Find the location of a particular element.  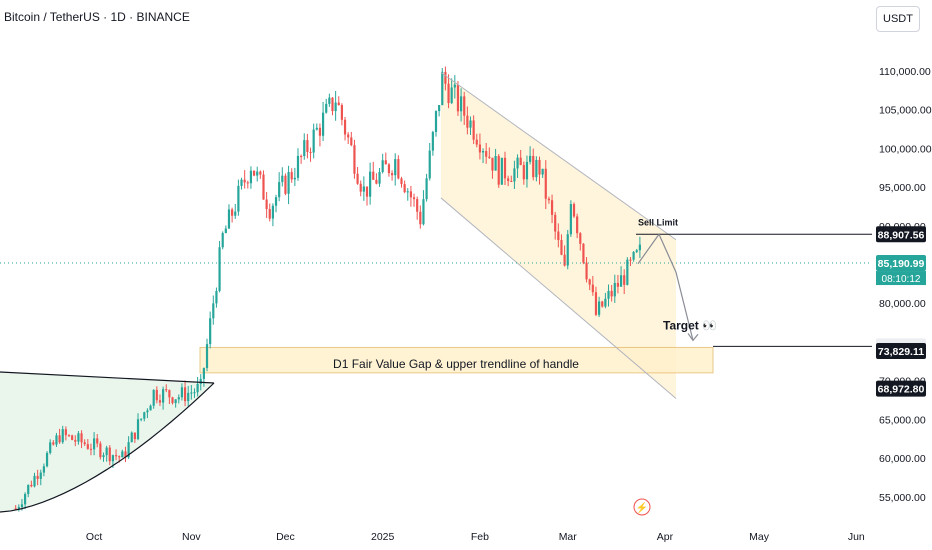

projection-path is located at coordinates (665, 287).